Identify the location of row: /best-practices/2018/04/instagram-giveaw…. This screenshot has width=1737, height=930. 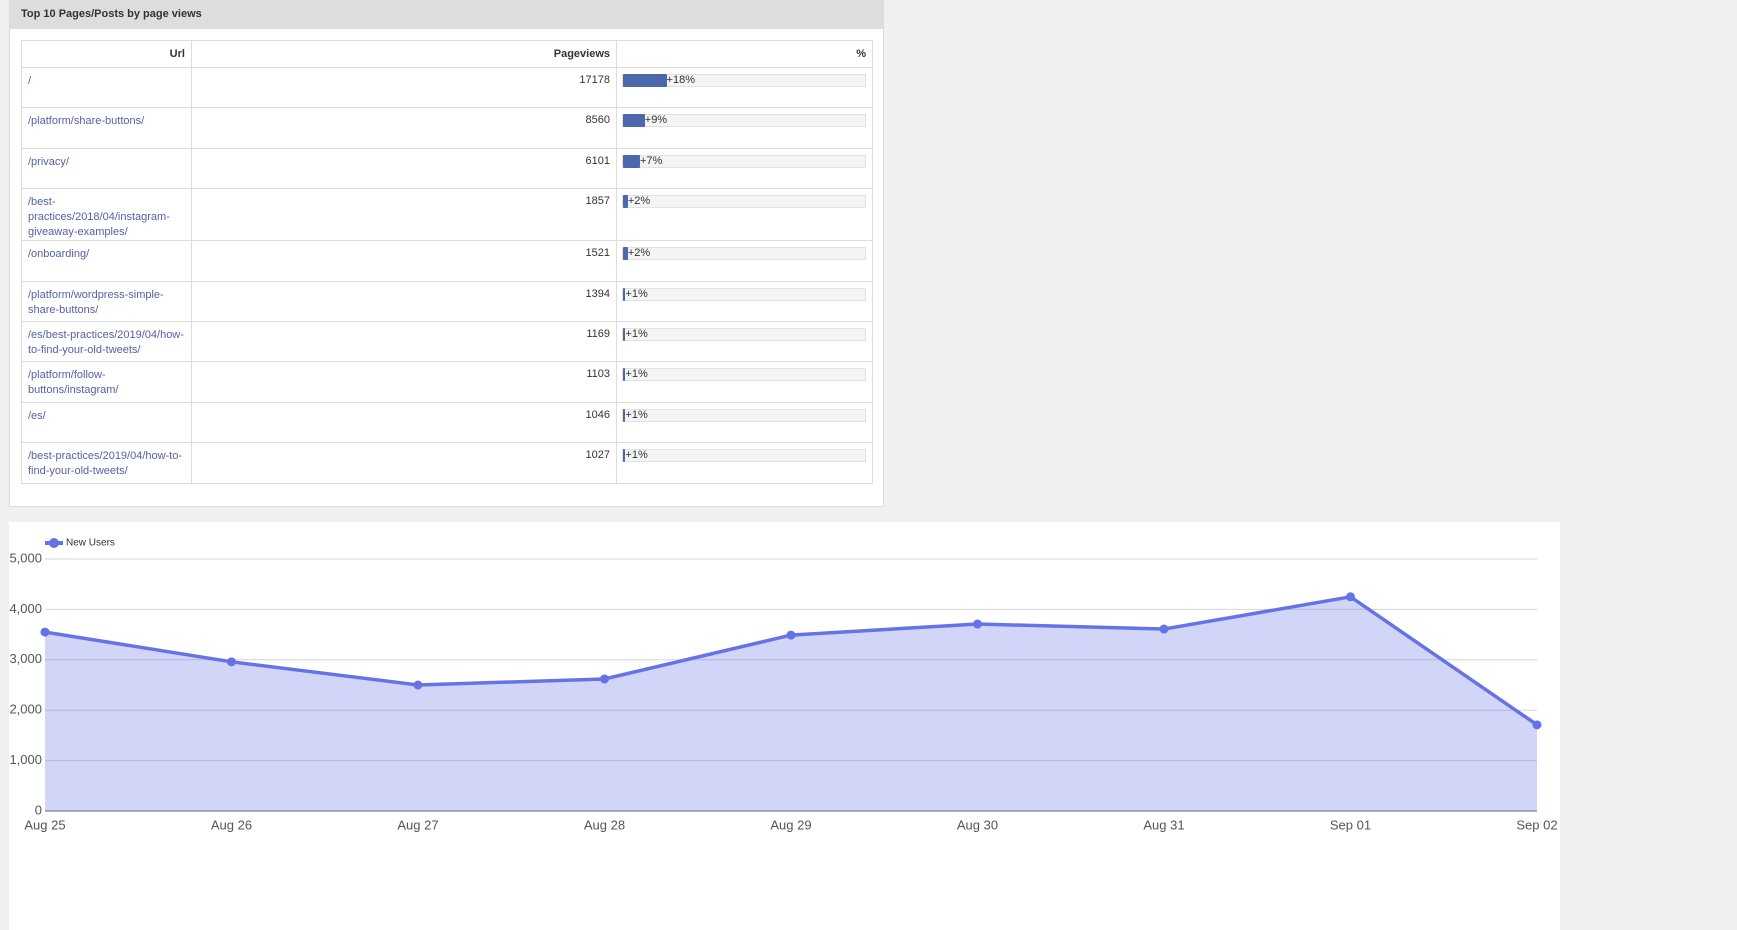
(447, 215).